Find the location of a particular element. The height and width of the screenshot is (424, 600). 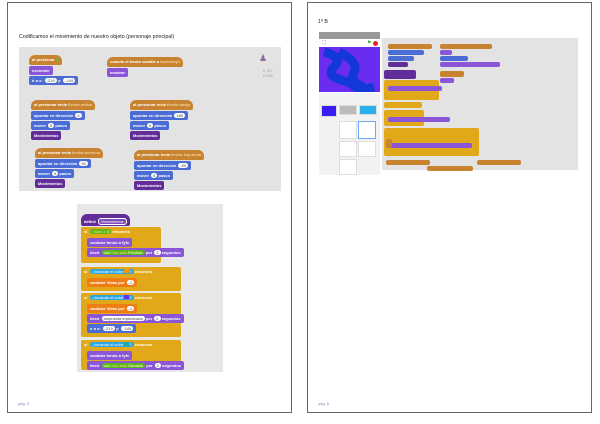

block-say: decir respuesta equivocada por 2 segundos is located at coordinates (135, 318).